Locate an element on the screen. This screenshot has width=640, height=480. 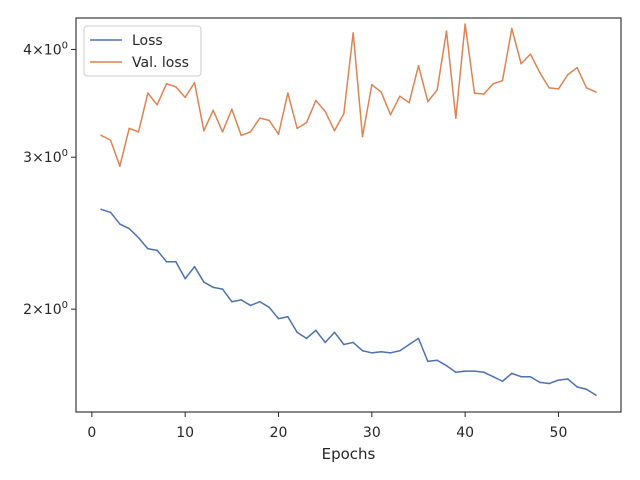
x-tick-label: 20 is located at coordinates (279, 433).